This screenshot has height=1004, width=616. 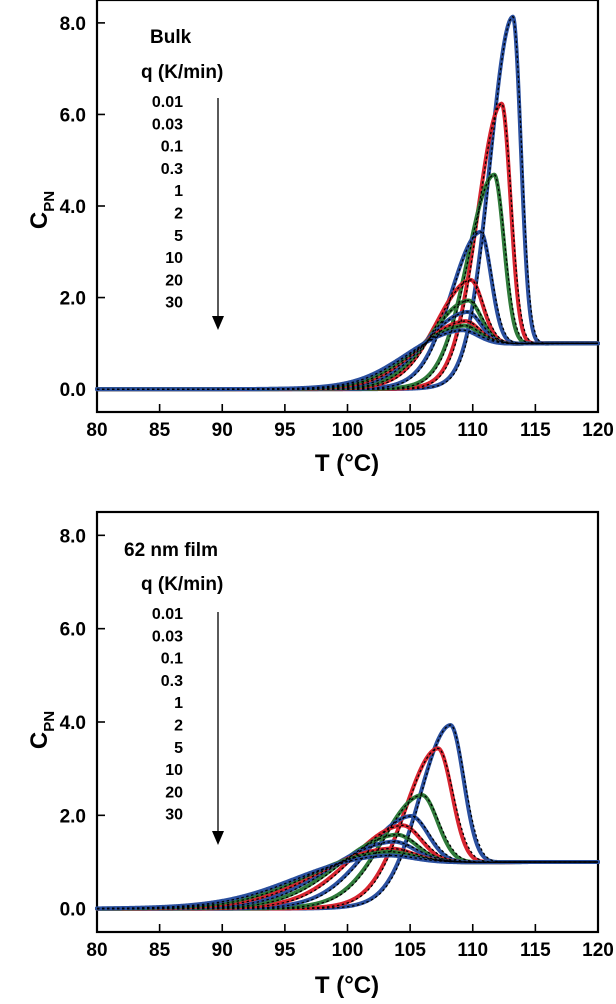 I want to click on panel-label: Bulk, so click(x=171, y=37).